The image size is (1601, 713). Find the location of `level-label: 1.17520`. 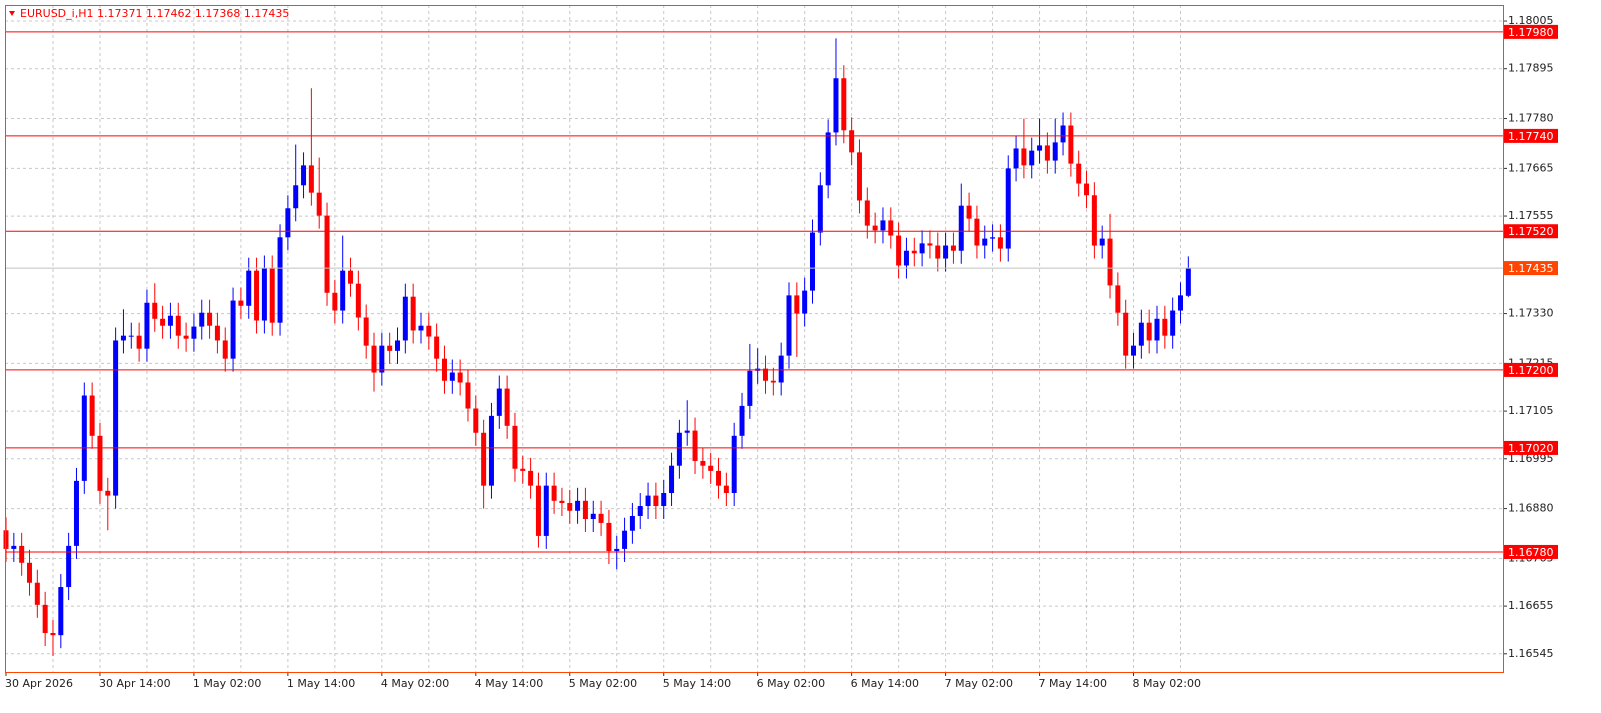

level-label: 1.17520 is located at coordinates (1531, 231).